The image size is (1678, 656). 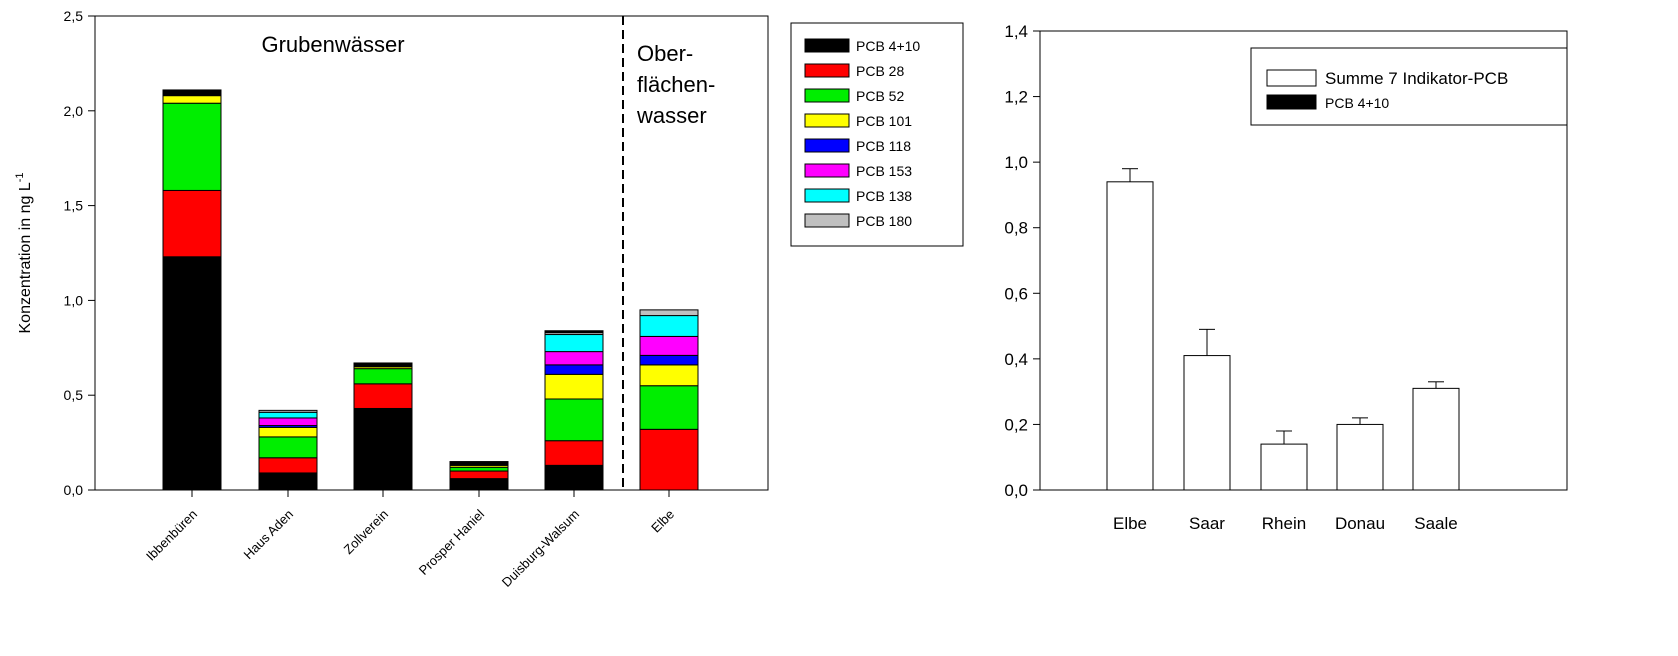 I want to click on legend-label: PCB 28, so click(x=880, y=71).